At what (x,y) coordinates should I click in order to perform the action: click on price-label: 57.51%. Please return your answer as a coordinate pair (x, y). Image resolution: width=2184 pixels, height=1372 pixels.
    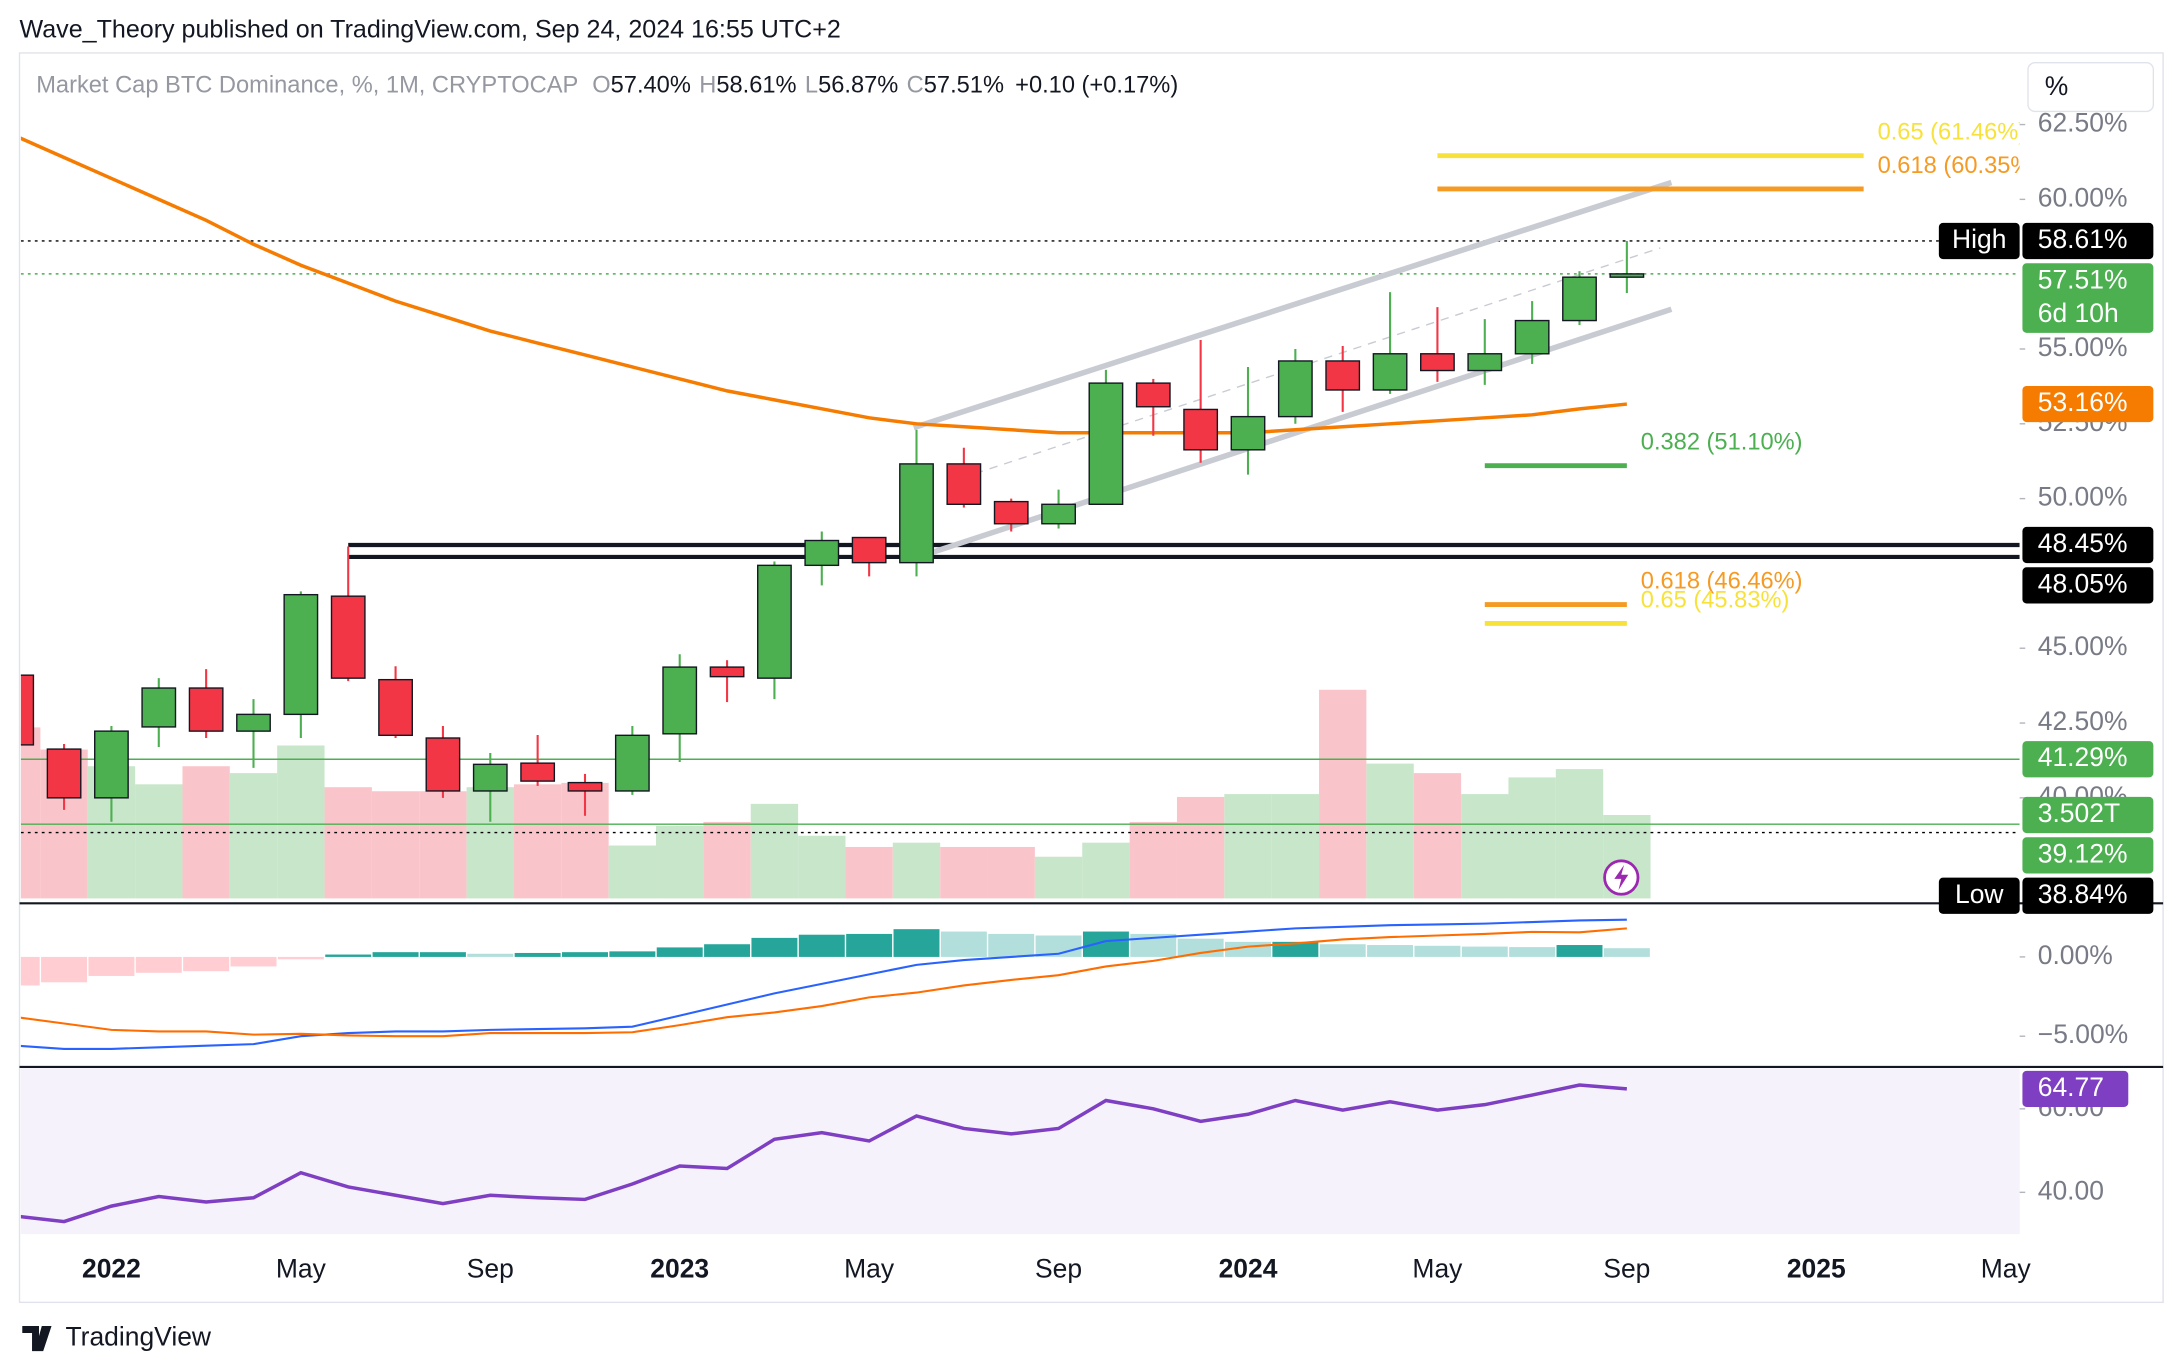
    Looking at the image, I should click on (2083, 279).